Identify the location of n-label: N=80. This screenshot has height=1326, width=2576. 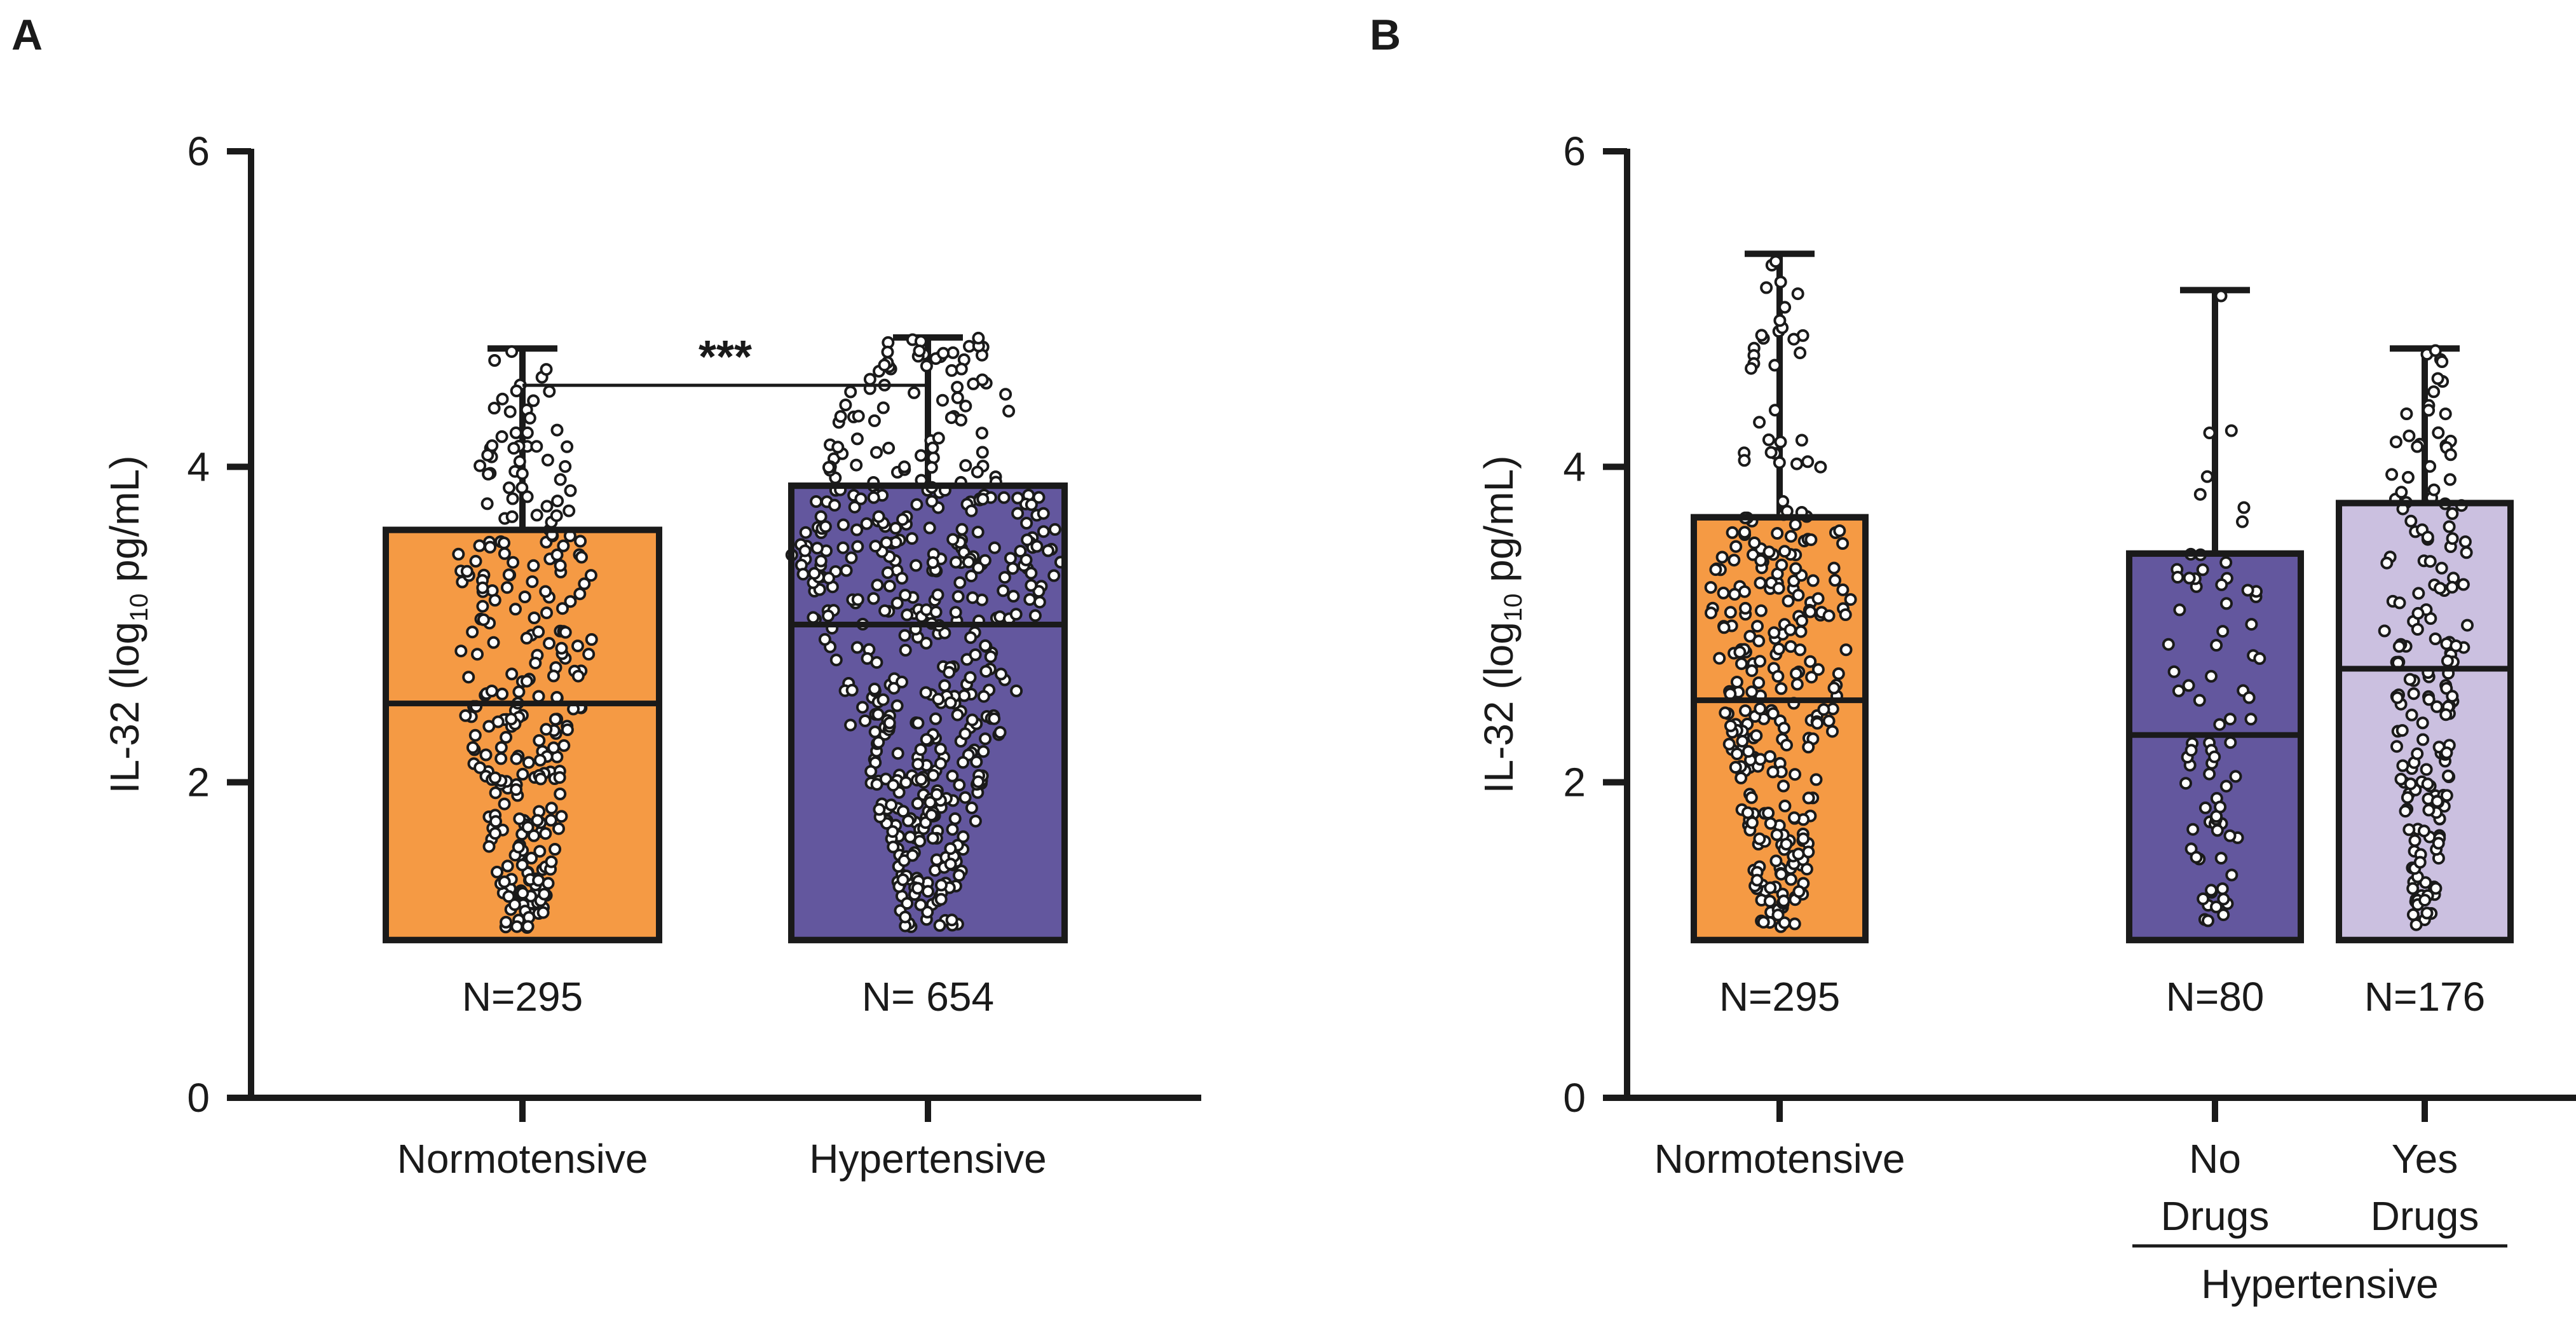
(2215, 997).